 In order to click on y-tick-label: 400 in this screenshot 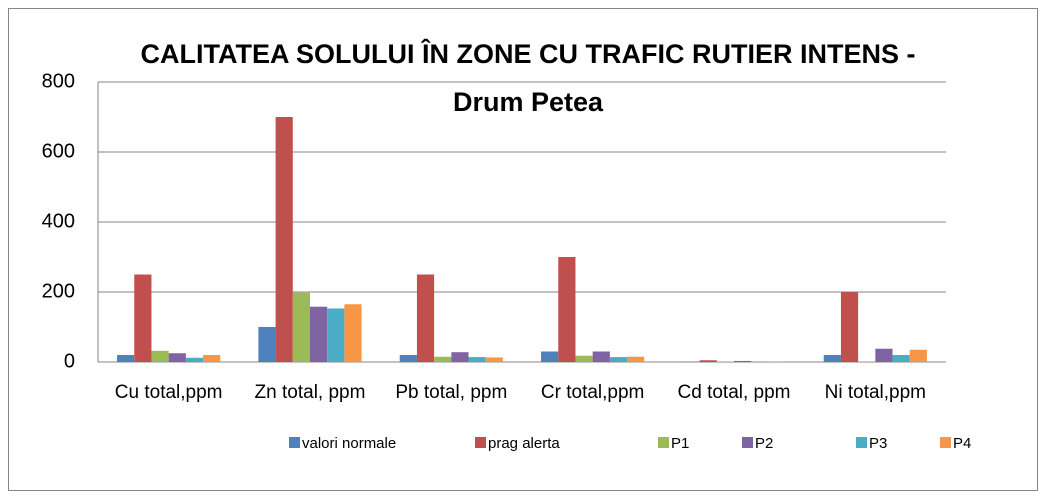, I will do `click(58, 221)`.